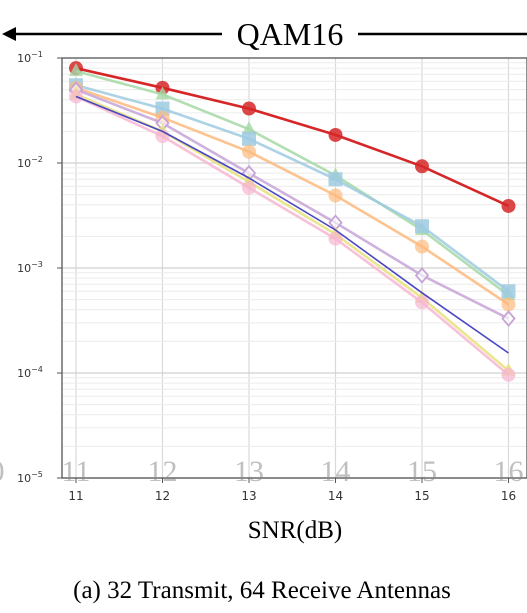 Image resolution: width=527 pixels, height=613 pixels. I want to click on x-tick-label-large: 11, so click(76, 471).